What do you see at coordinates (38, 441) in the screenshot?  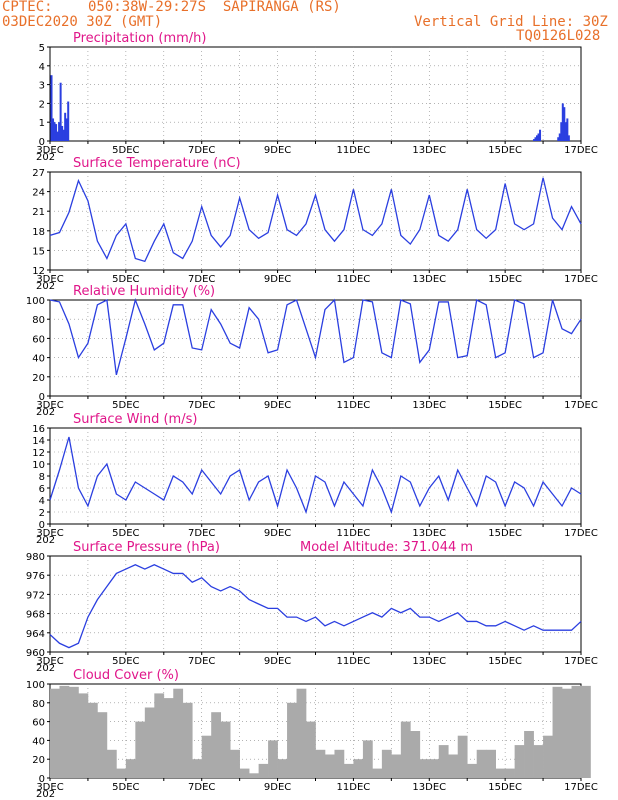 I see `y-tick-label: 14` at bounding box center [38, 441].